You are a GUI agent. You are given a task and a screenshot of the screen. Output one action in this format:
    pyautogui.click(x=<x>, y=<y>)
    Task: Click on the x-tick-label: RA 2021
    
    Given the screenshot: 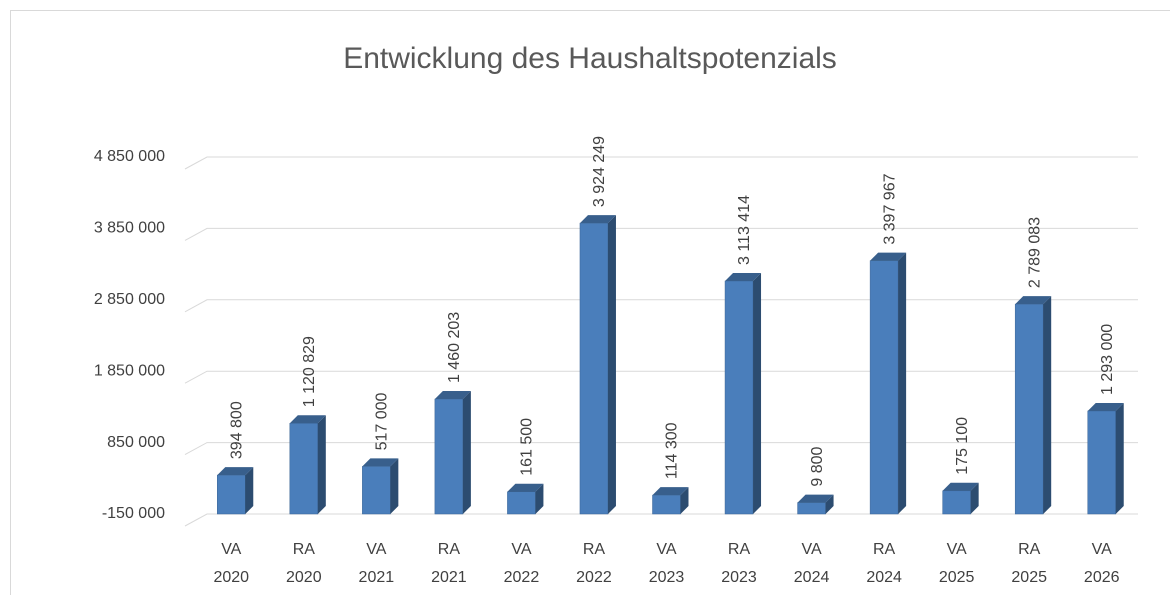 What is the action you would take?
    pyautogui.click(x=449, y=563)
    